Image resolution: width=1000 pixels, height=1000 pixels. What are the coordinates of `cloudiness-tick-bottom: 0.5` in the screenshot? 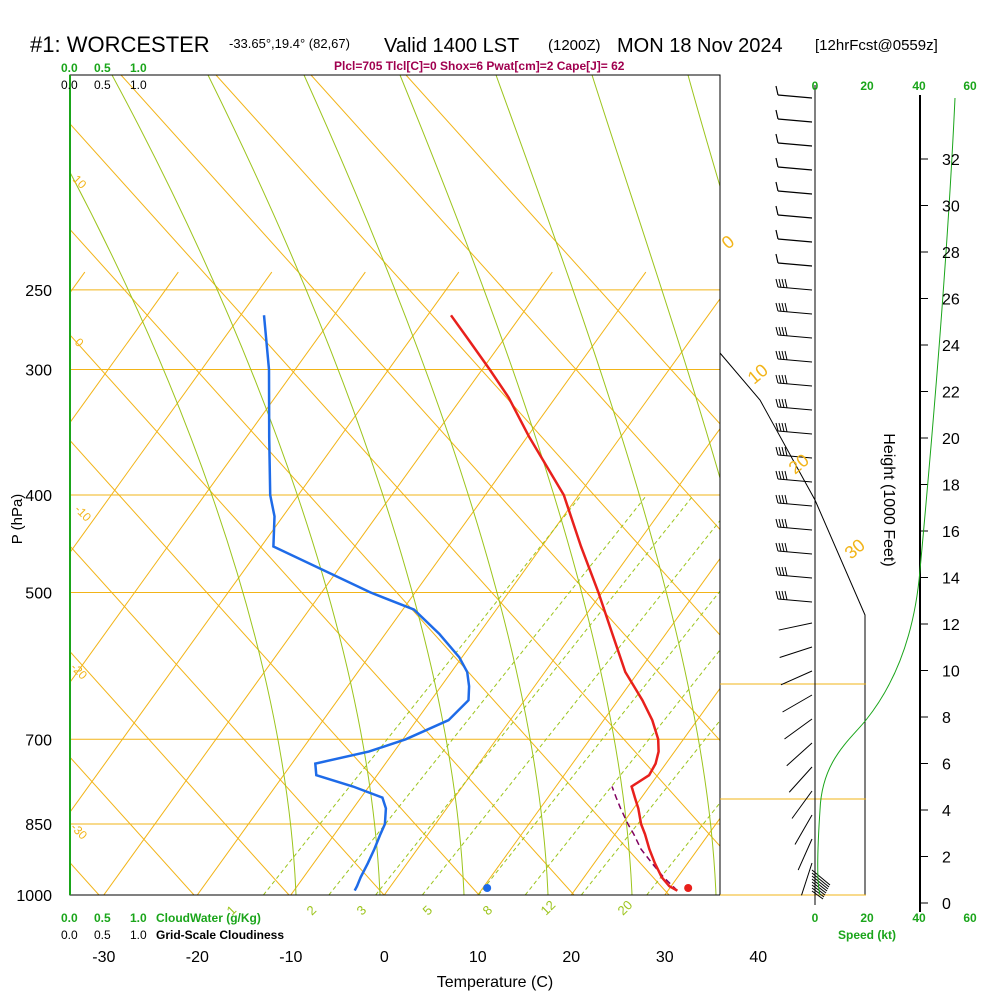 It's located at (102, 935).